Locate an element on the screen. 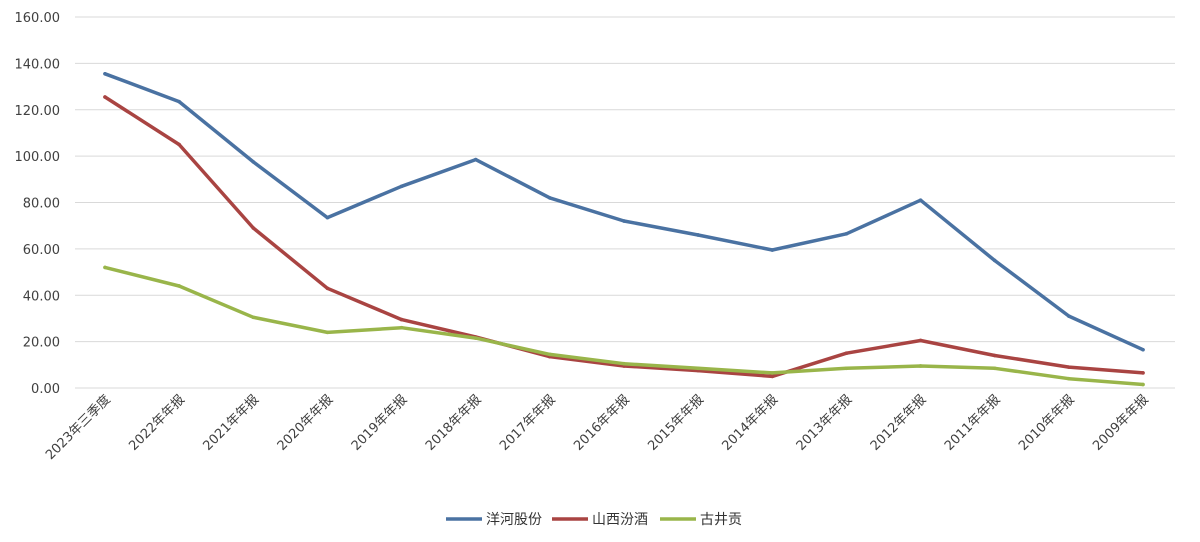 The image size is (1200, 542). legend: 洋河股份 山西汾酒 古井贡 is located at coordinates (594, 520).